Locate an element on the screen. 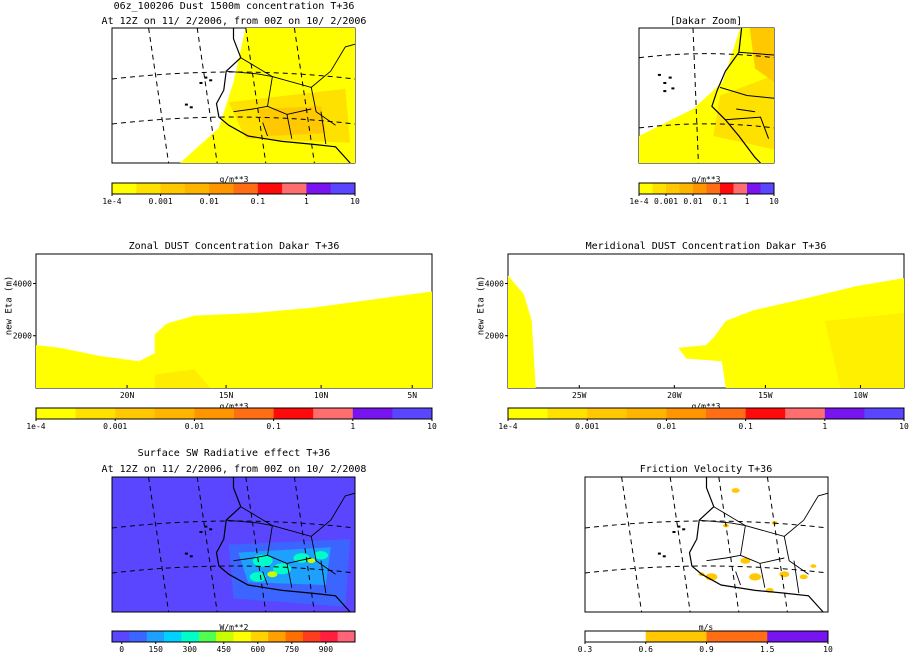 The height and width of the screenshot is (656, 911). meridional-xtick-label: 25W is located at coordinates (579, 395).